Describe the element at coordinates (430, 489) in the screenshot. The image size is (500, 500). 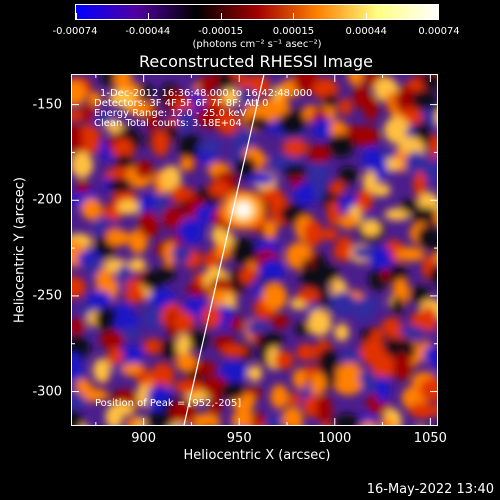
I see `timestamp: 16-May-2022 13:40` at that location.